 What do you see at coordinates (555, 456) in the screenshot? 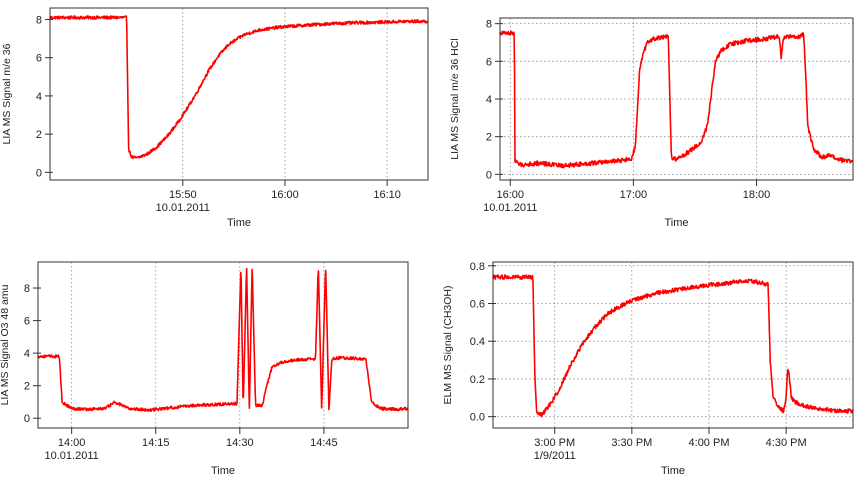
I see `x-tick-sublabel: 1/9/2011` at bounding box center [555, 456].